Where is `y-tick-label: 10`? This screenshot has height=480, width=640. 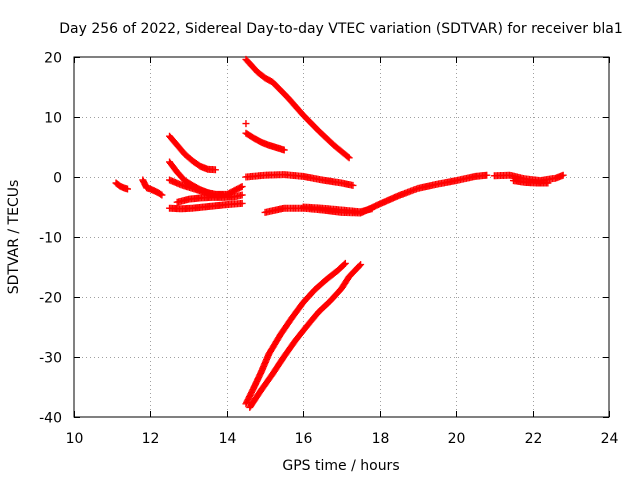 y-tick-label: 10 is located at coordinates (53, 119).